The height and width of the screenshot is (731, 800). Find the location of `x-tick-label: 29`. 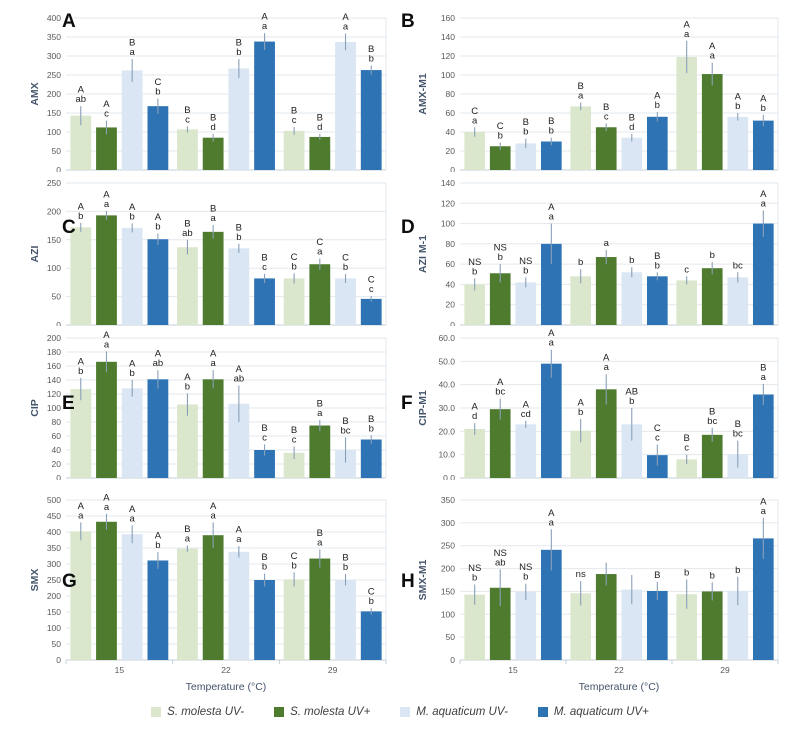

x-tick-label: 29 is located at coordinates (333, 670).